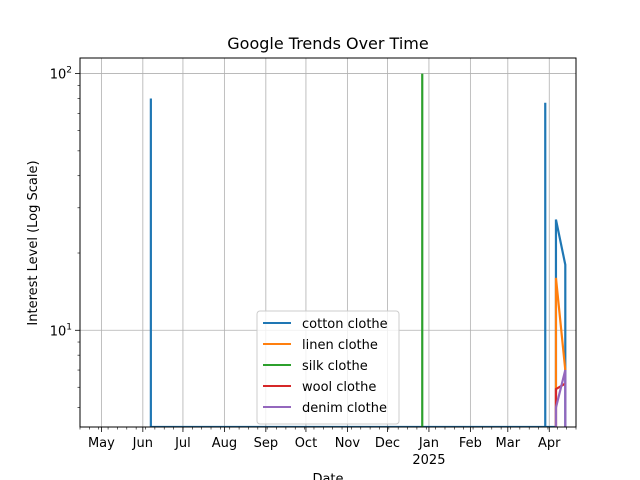 The height and width of the screenshot is (480, 640). I want to click on x-tick-label: Dec, so click(387, 443).